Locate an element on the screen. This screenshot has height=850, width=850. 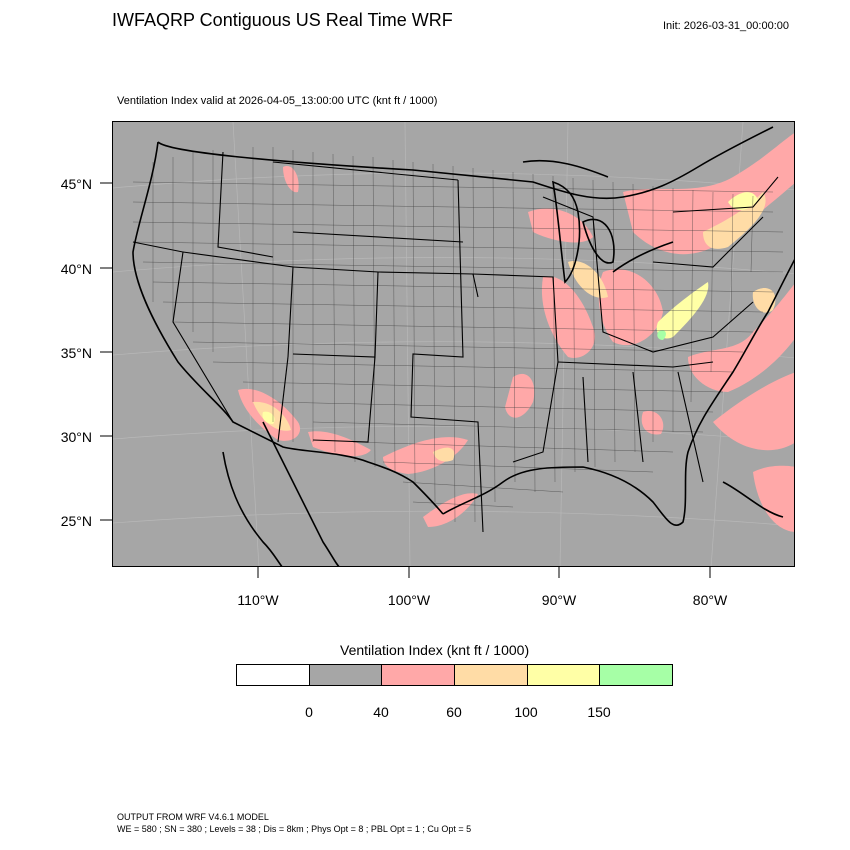
legend-tick-60: 60 is located at coordinates (454, 712).